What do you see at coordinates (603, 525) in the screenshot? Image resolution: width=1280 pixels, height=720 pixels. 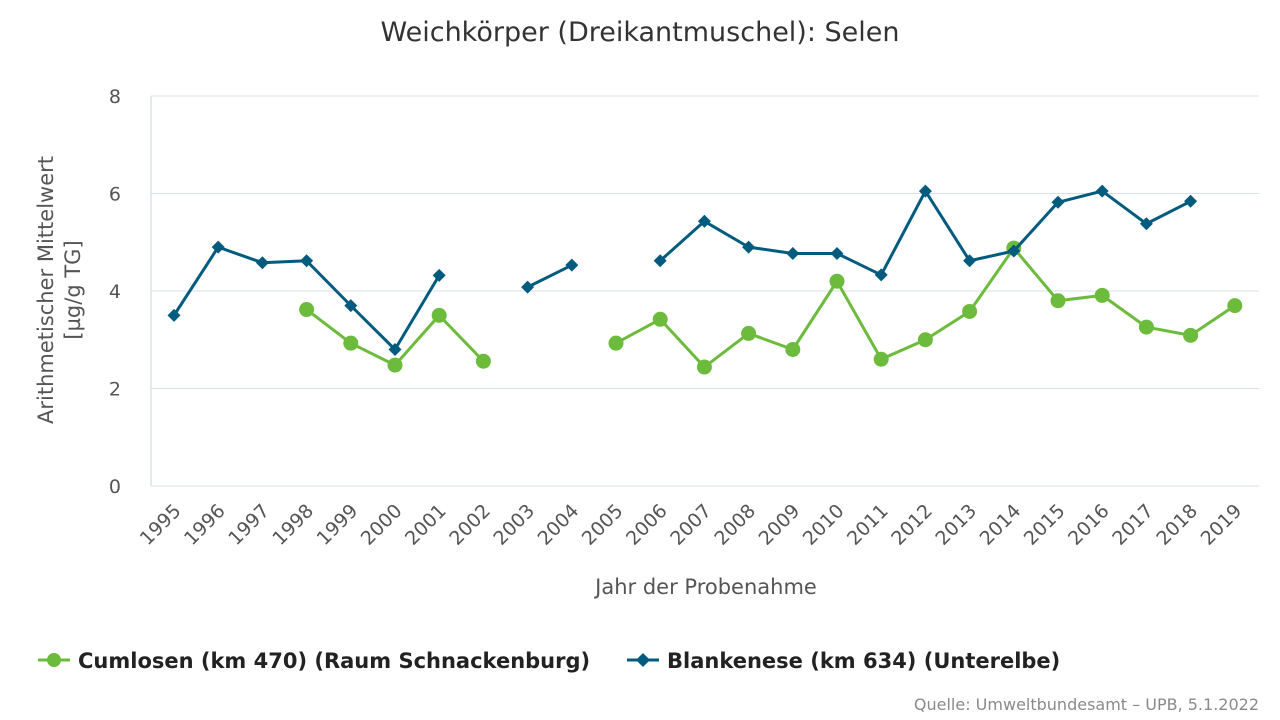 I see `x-tick-label: 2005` at bounding box center [603, 525].